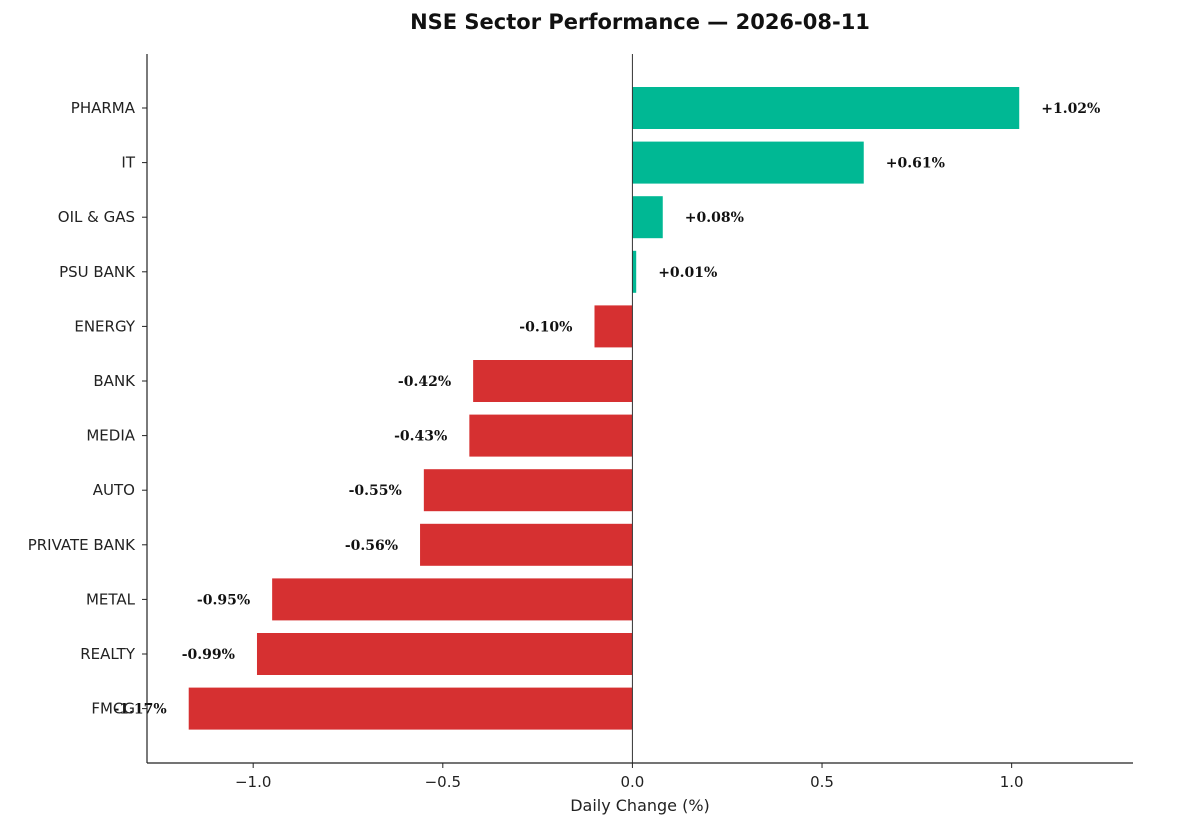 The image size is (1184, 828). What do you see at coordinates (647, 217) in the screenshot?
I see `bar-oil-gas` at bounding box center [647, 217].